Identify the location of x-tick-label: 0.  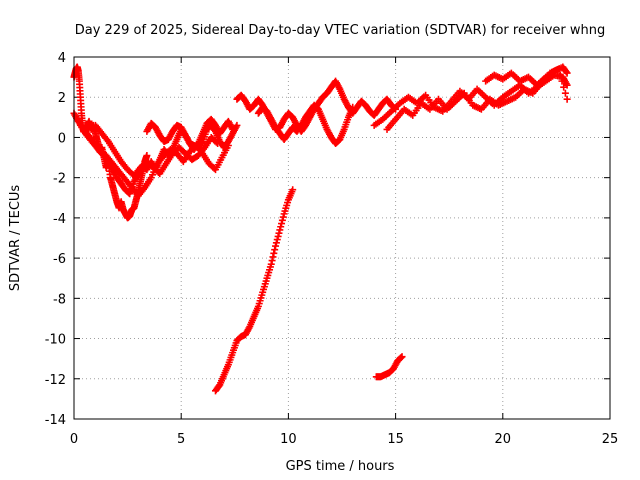
(74, 439).